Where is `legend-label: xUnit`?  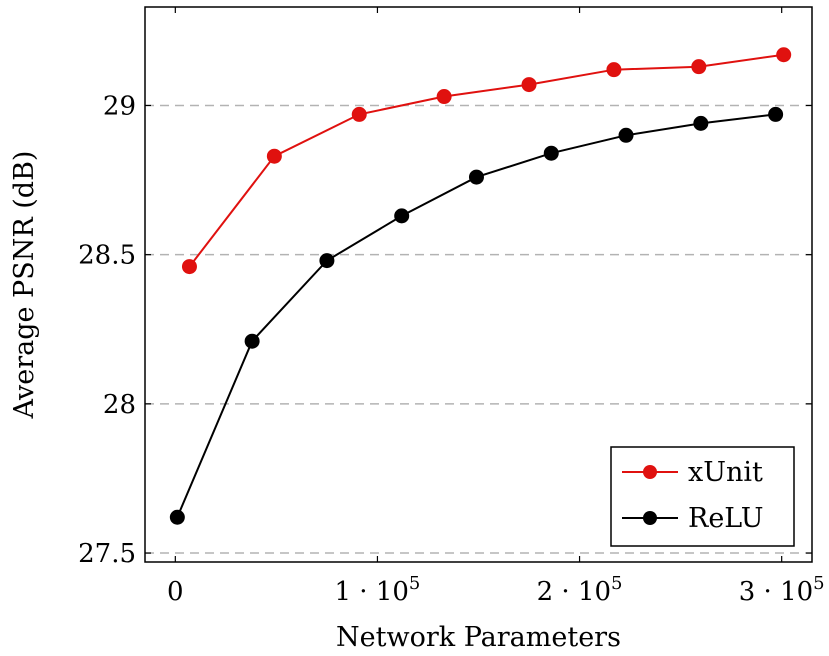 legend-label: xUnit is located at coordinates (725, 472).